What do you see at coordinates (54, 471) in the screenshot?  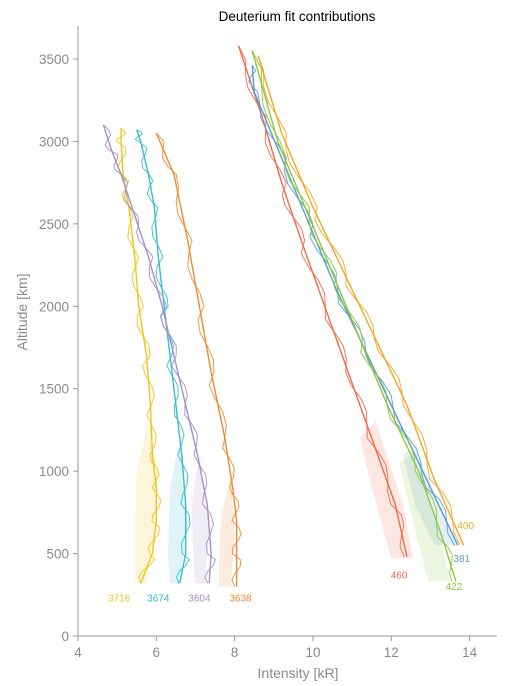 I see `y-tick-label: 1000` at bounding box center [54, 471].